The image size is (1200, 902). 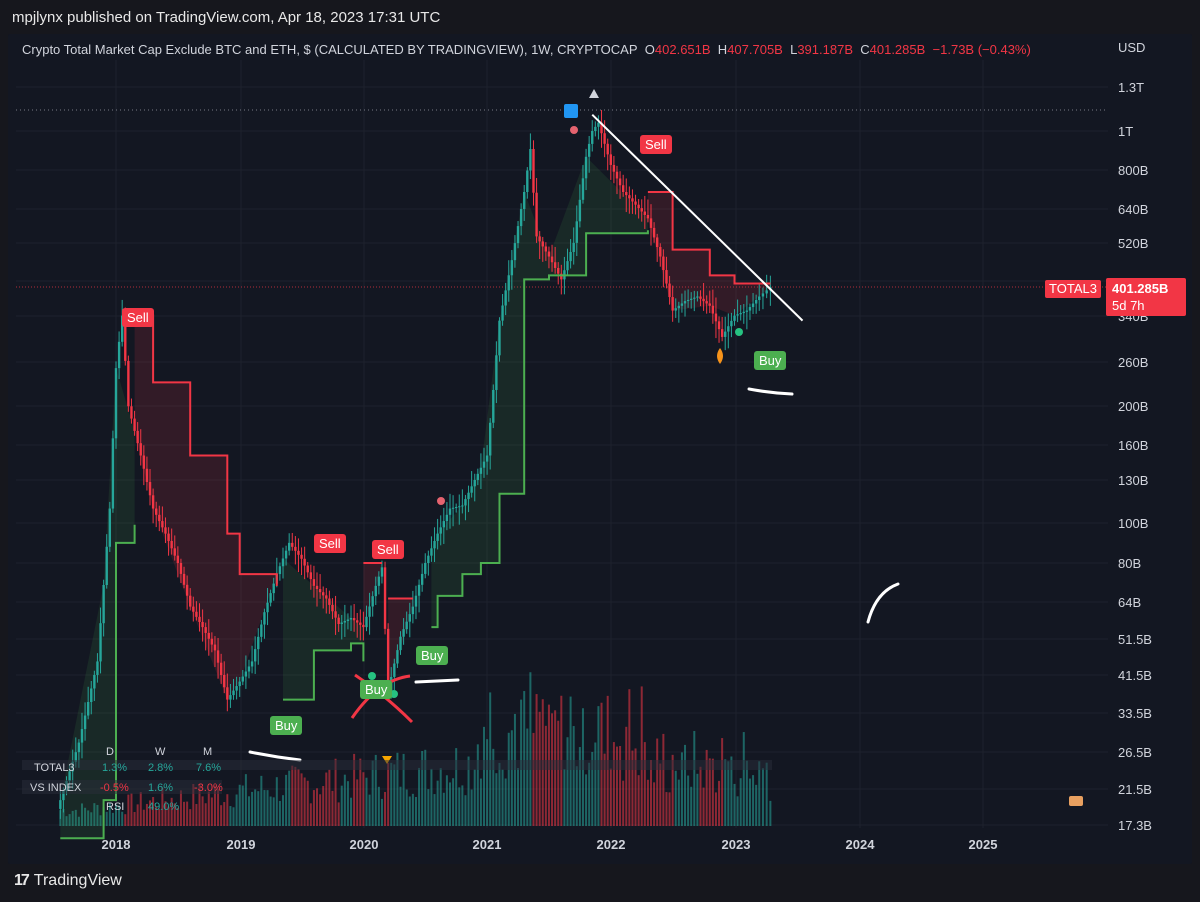 What do you see at coordinates (1133, 523) in the screenshot?
I see `y-tick-label: 100B` at bounding box center [1133, 523].